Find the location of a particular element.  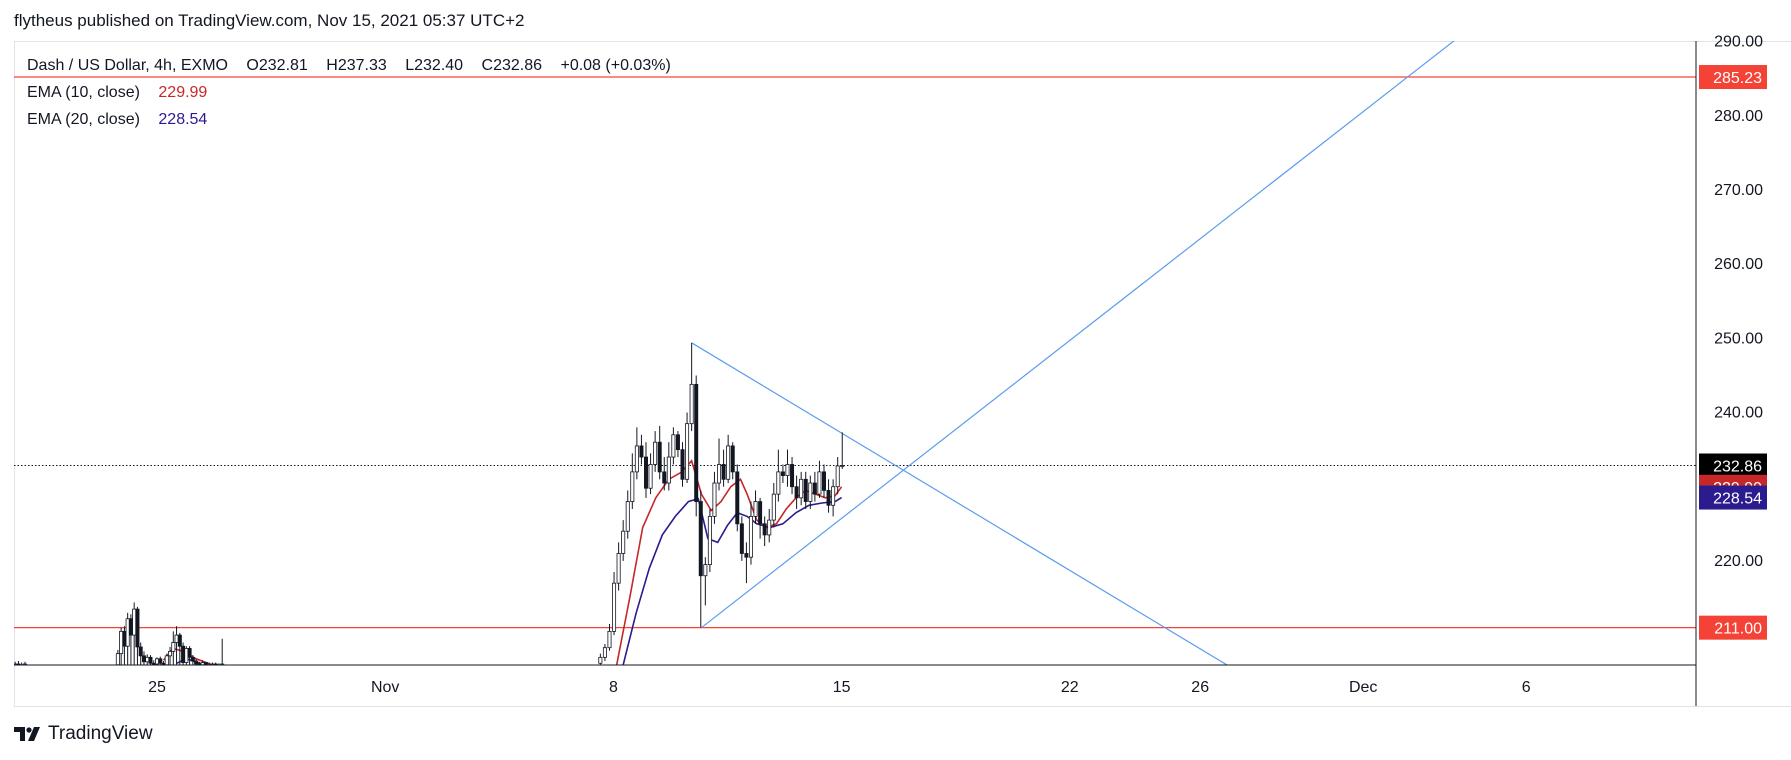

ema10-legend-row: EMA (10, close) 229.99 is located at coordinates (349, 92).